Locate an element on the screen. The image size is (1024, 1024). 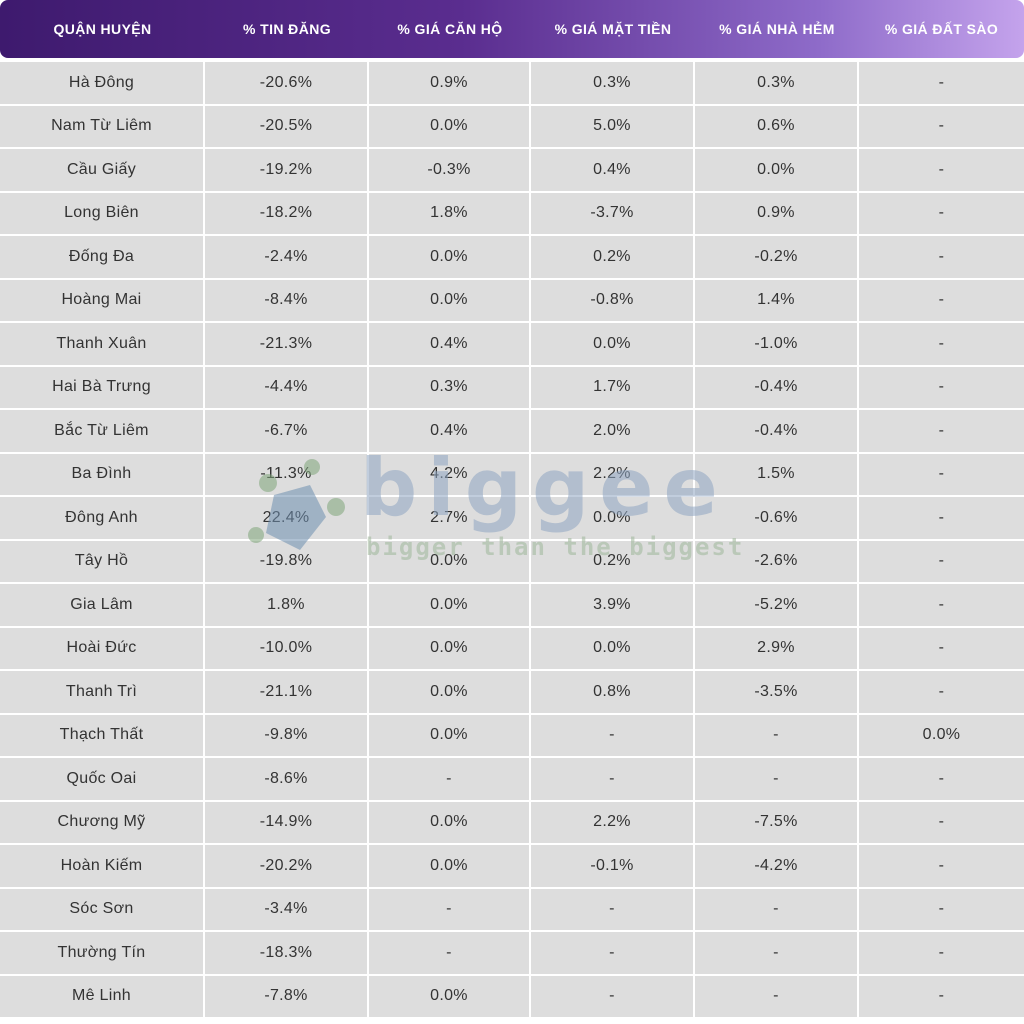
table-row: Long Biên -18.2% 1.8% -3.7% 0.9% - is located at coordinates (512, 214).